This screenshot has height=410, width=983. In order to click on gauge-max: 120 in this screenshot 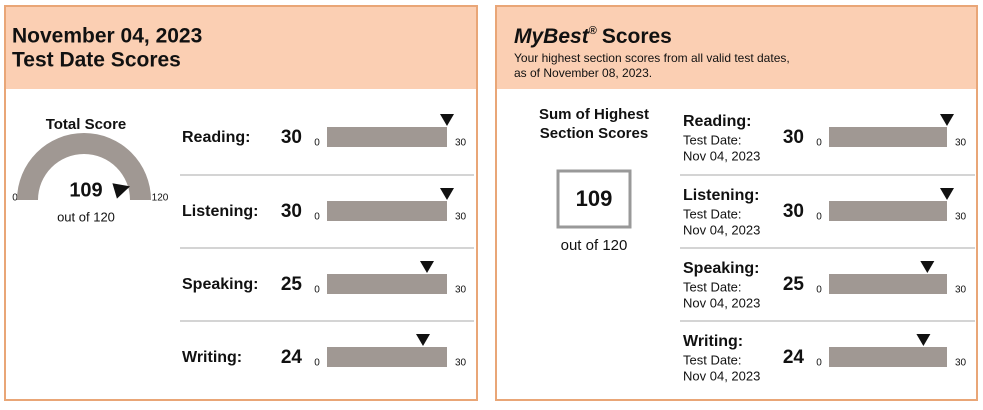, I will do `click(160, 198)`.